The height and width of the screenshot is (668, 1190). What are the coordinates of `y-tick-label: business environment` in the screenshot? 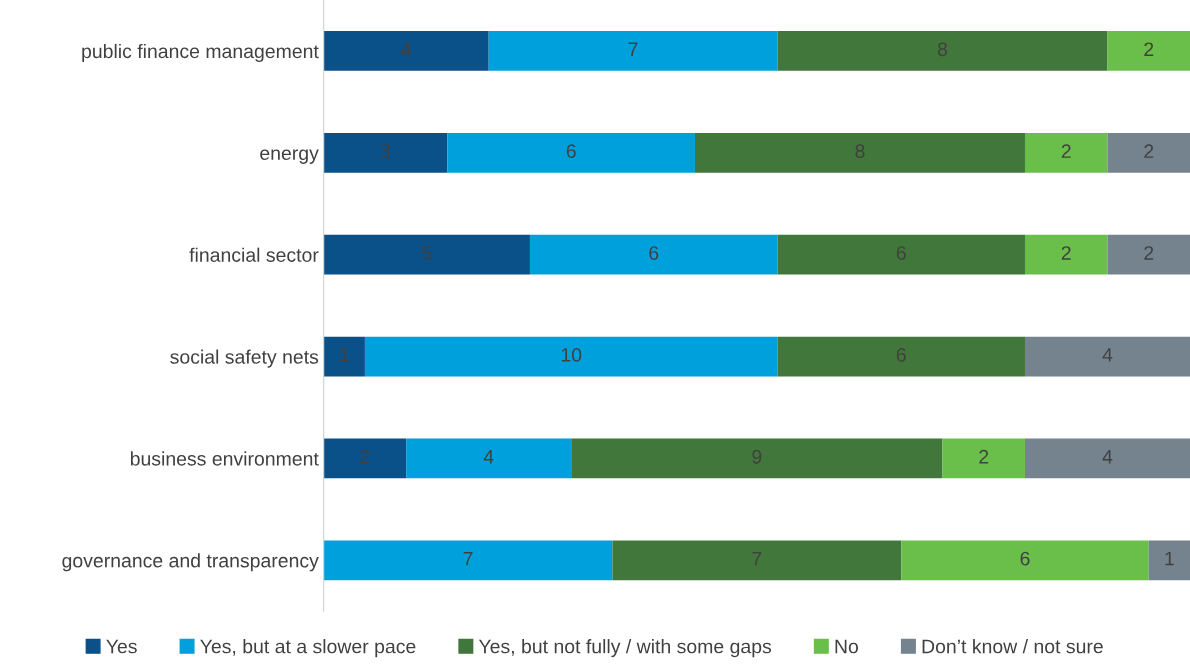 It's located at (224, 458).